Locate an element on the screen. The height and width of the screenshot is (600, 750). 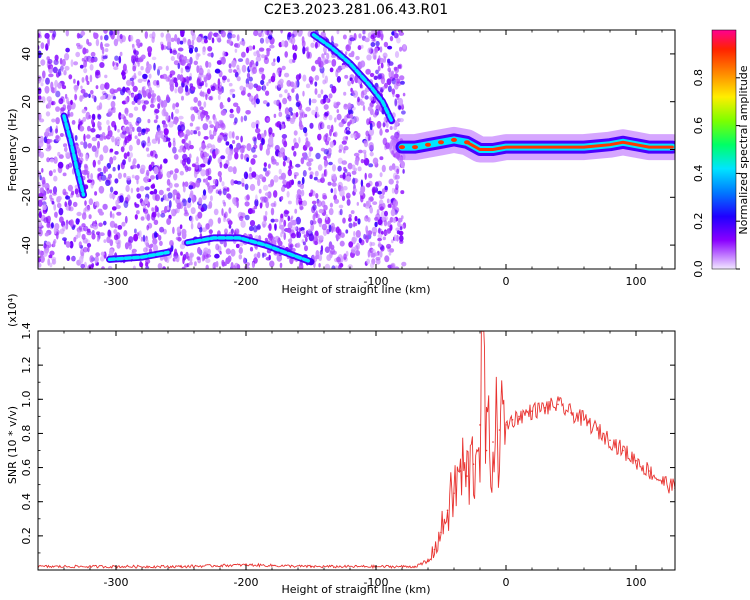
y-tick-label: 1.2 is located at coordinates (26, 365).